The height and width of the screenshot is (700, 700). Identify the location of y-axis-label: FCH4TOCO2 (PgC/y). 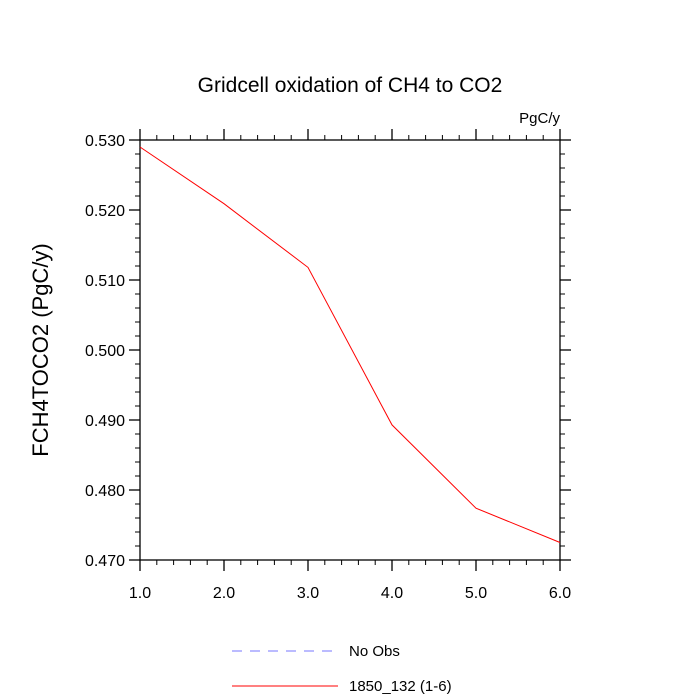
(40, 350).